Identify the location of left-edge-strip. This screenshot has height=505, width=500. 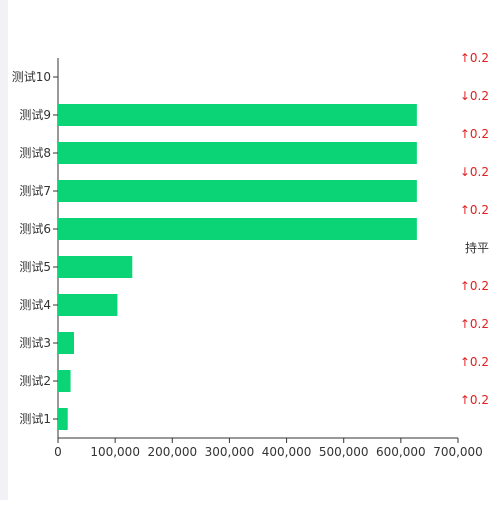
(4, 250).